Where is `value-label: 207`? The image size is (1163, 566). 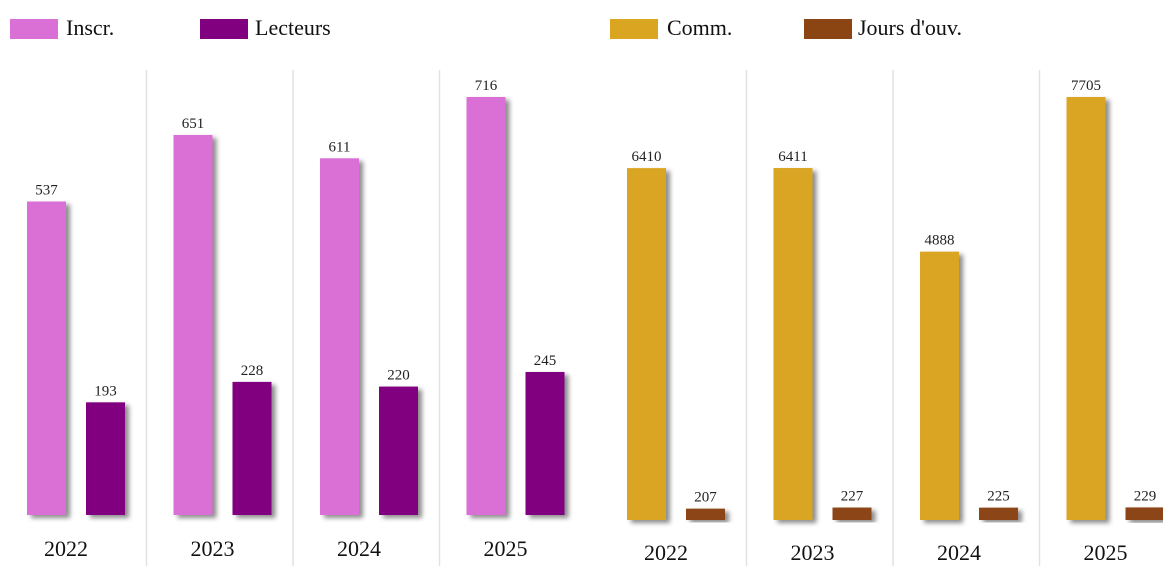 value-label: 207 is located at coordinates (705, 498).